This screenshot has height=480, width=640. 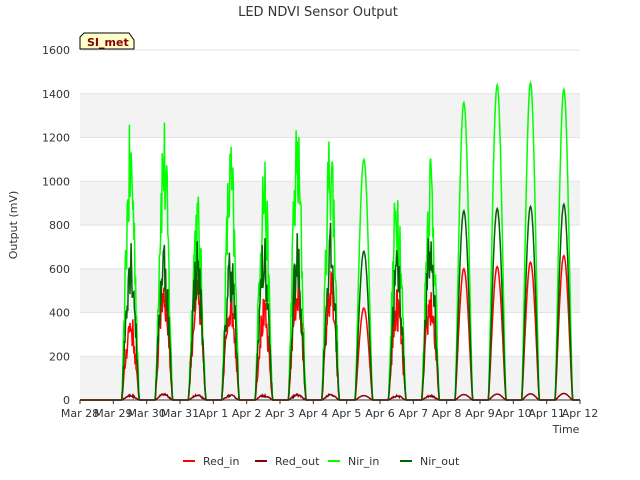 I want to click on x-tick-label: Apr 5, so click(x=347, y=413).